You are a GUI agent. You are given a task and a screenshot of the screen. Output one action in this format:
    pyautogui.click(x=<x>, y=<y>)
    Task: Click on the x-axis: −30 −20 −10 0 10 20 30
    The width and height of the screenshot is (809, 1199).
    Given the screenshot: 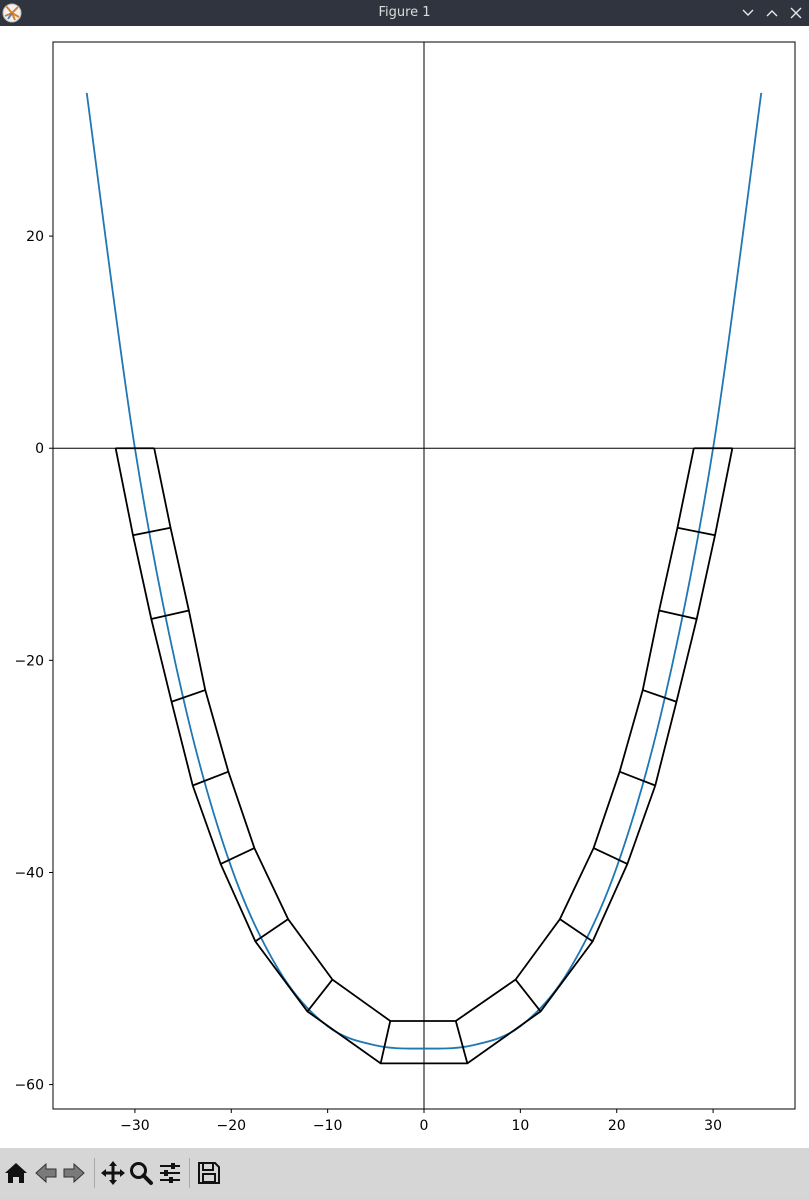 What is the action you would take?
    pyautogui.click(x=421, y=1121)
    